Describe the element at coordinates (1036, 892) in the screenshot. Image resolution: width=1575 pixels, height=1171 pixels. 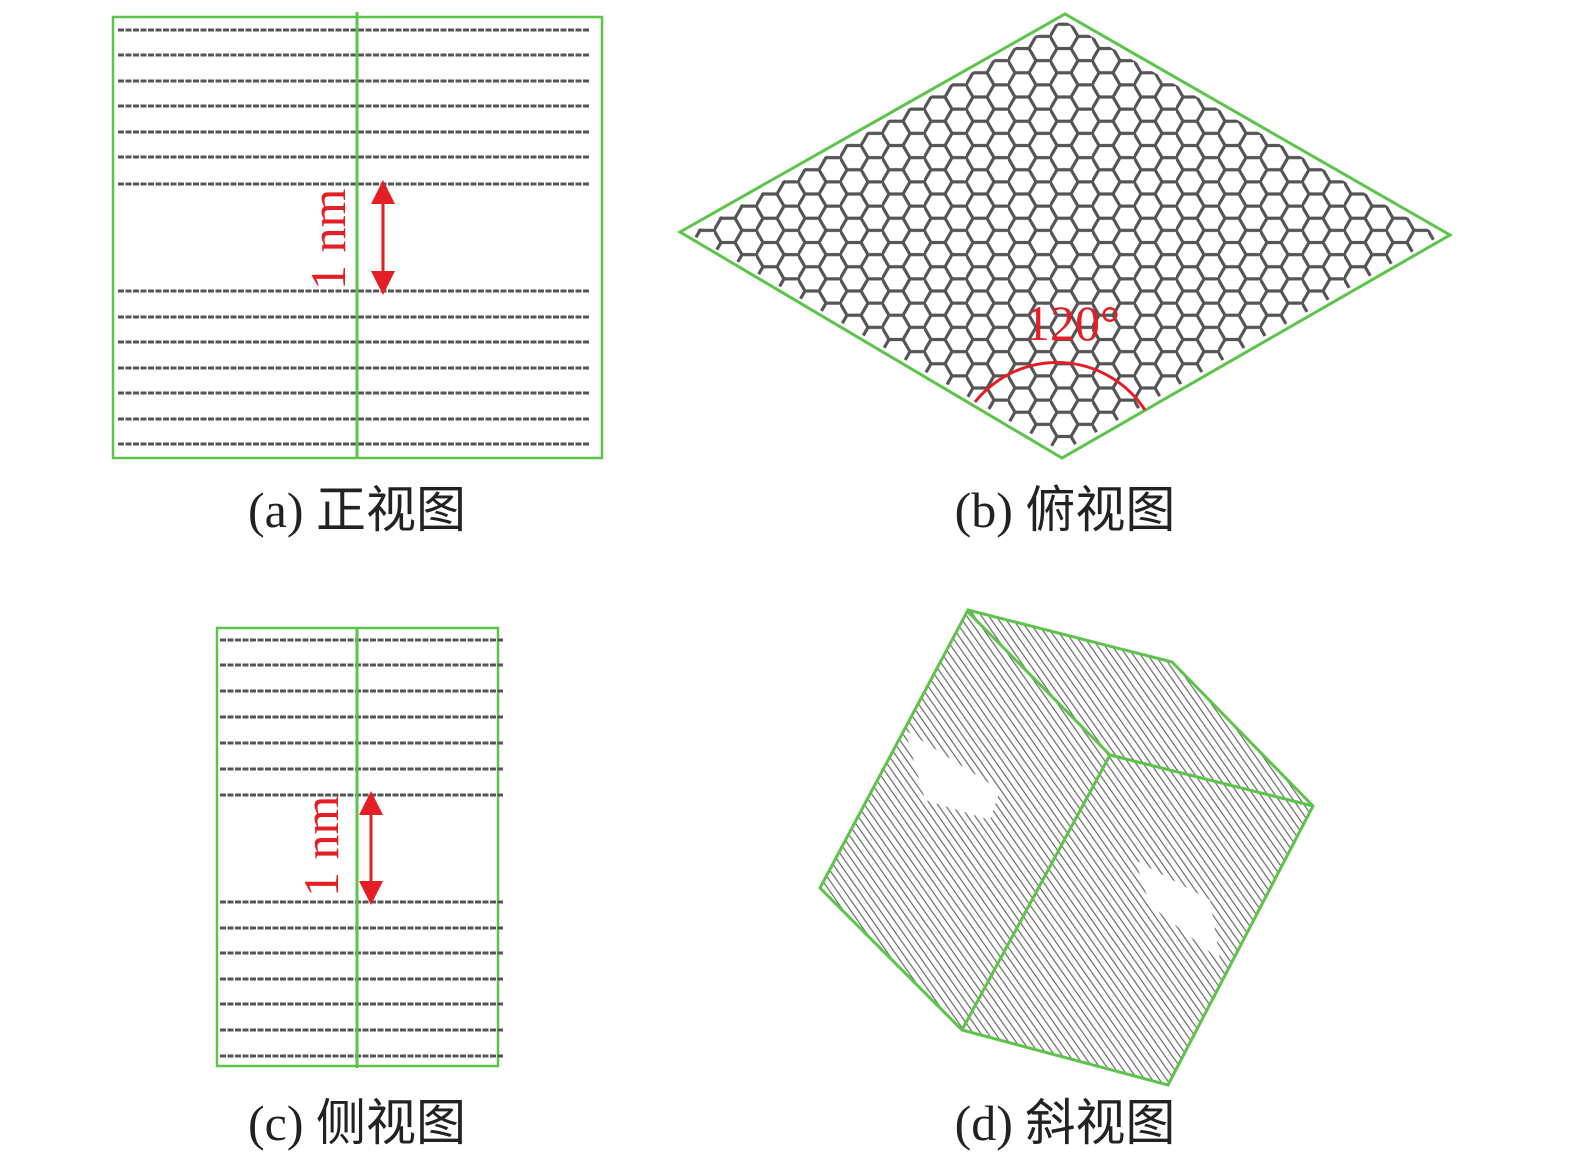
I see `cell-edge` at that location.